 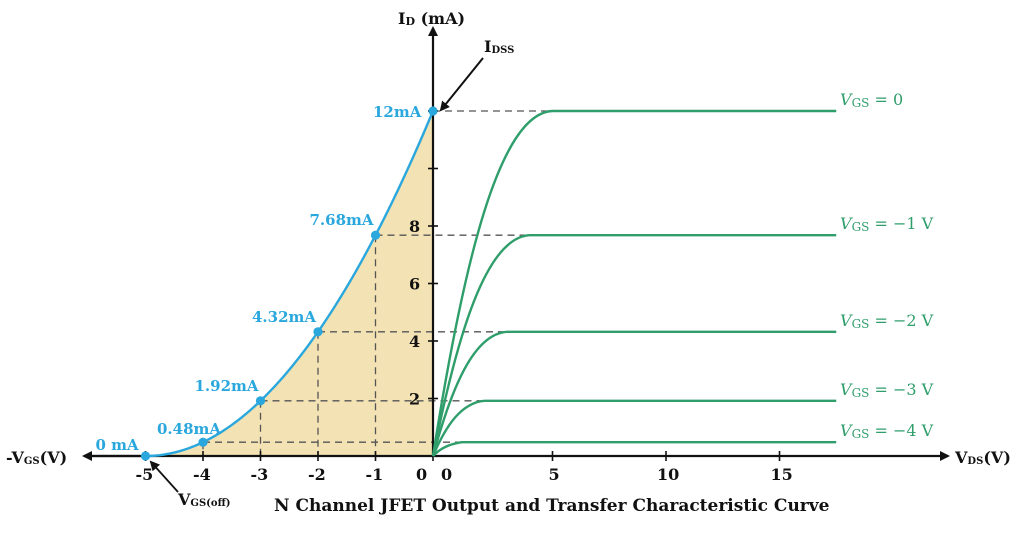 I want to click on vds-tick-label-2: 10, so click(x=668, y=474).